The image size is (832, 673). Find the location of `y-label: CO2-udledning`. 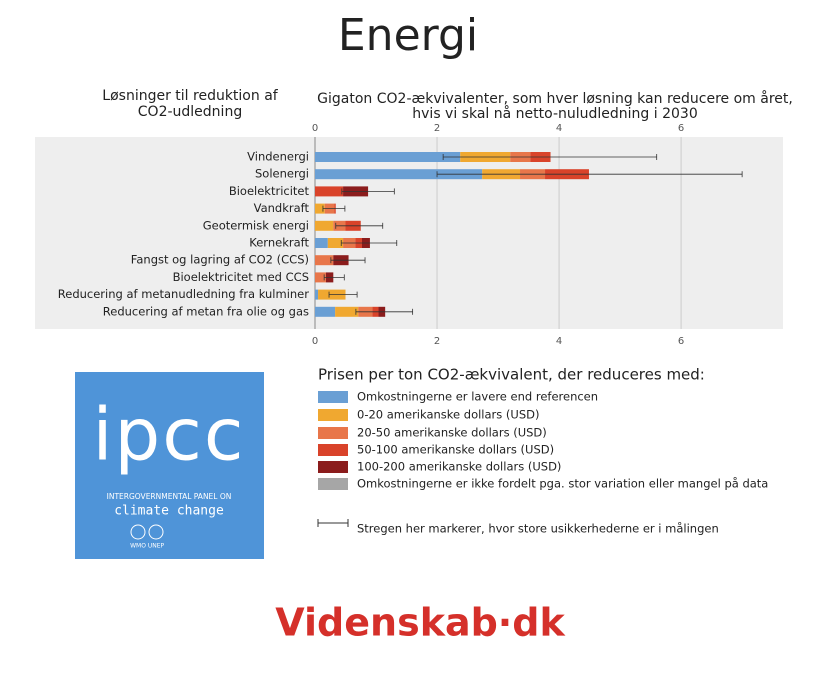

y-label: CO2-udledning is located at coordinates (190, 112).